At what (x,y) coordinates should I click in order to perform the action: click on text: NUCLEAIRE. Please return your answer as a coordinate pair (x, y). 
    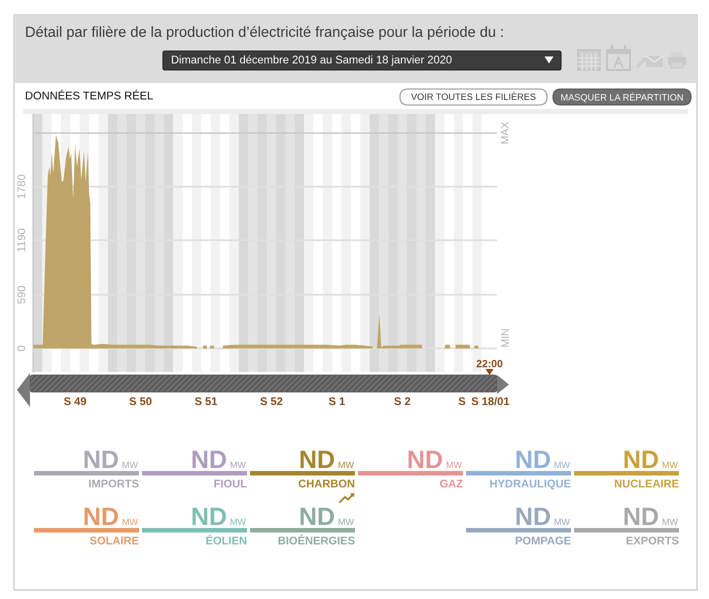
    Looking at the image, I should click on (646, 484).